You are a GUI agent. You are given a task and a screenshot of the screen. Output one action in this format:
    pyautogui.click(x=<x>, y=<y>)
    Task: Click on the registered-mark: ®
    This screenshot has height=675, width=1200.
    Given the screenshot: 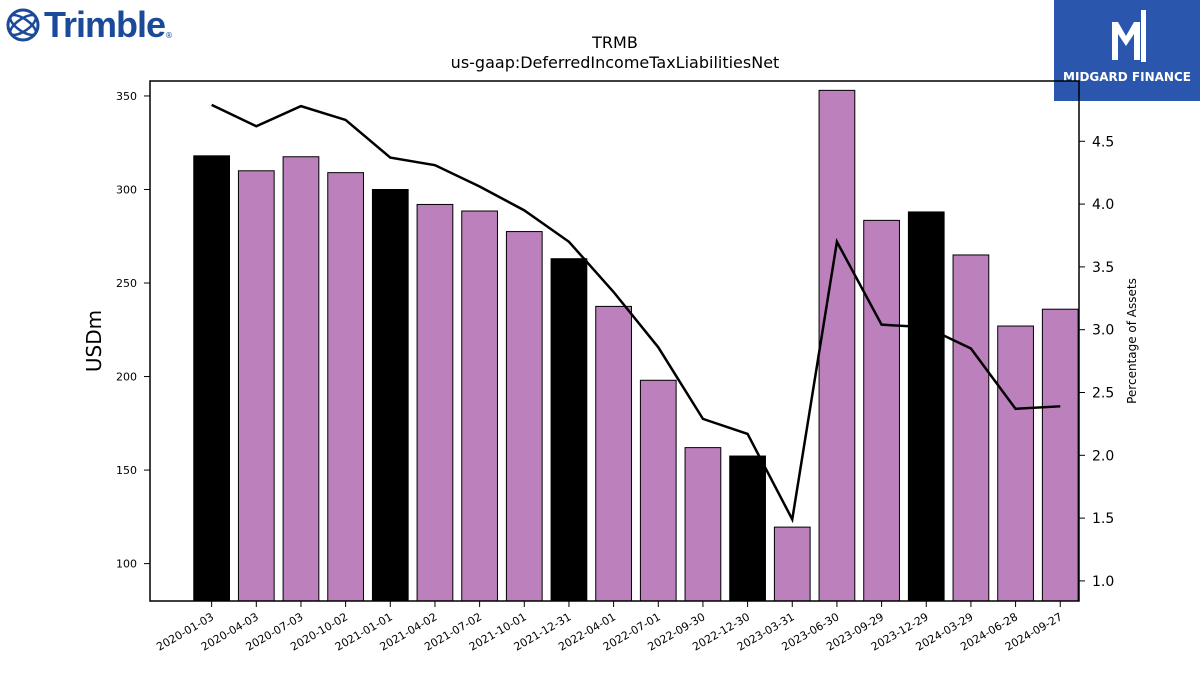 What is the action you would take?
    pyautogui.click(x=169, y=35)
    